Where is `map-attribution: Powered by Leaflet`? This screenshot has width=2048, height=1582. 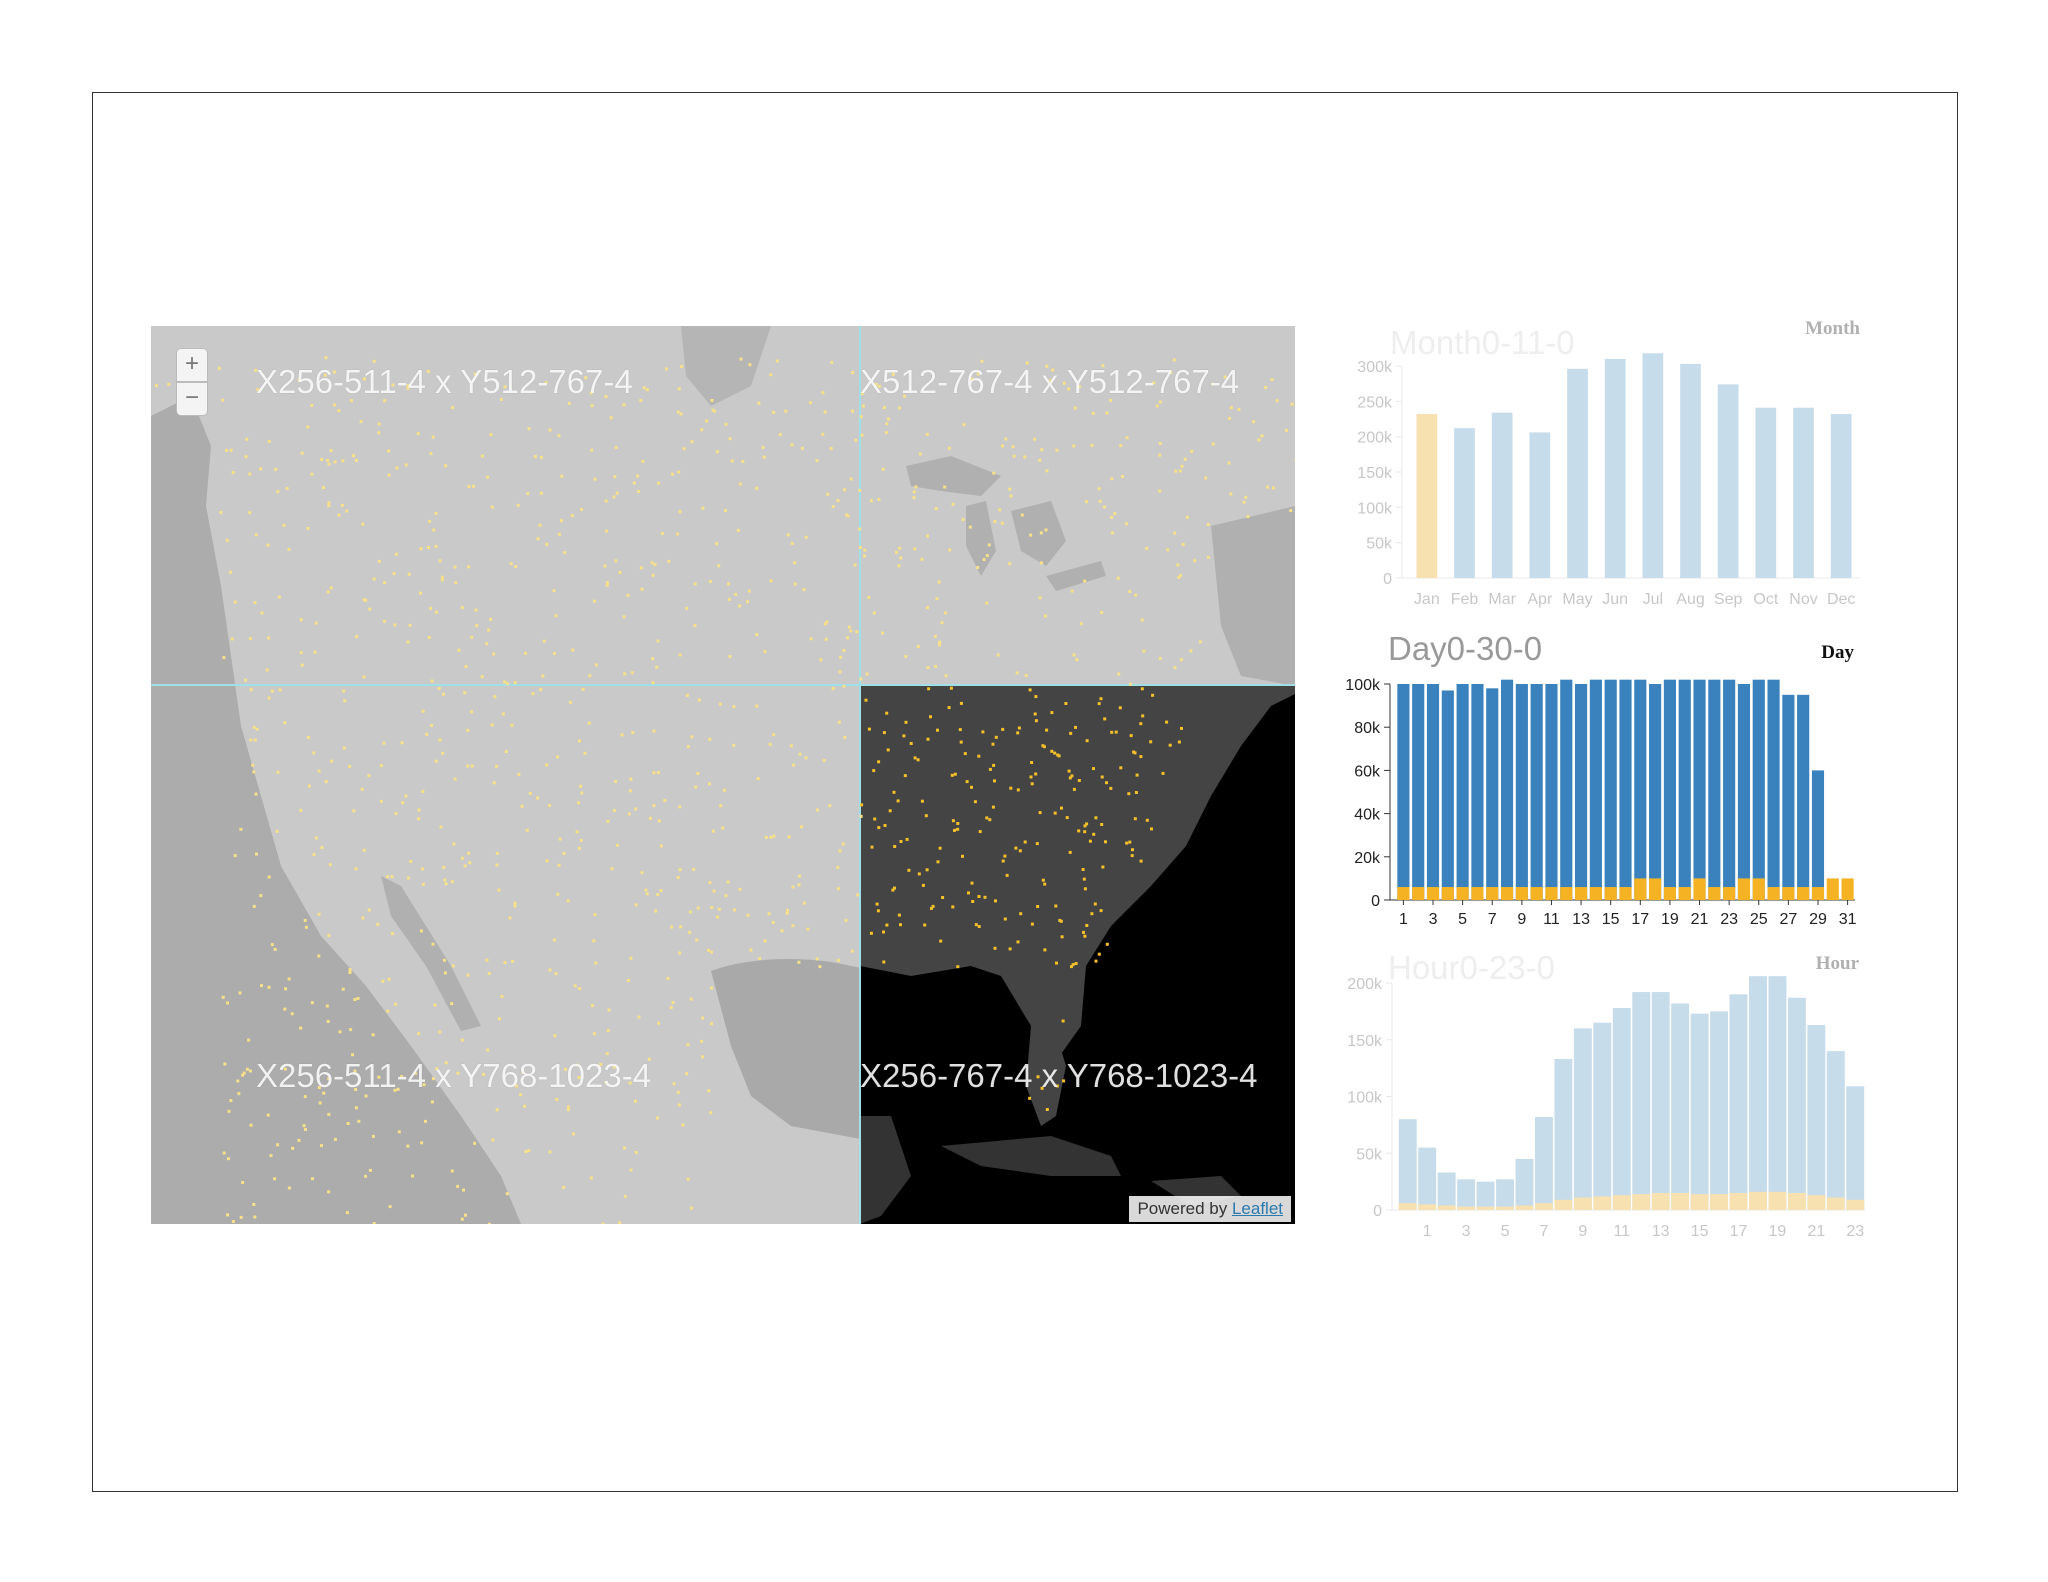 map-attribution: Powered by Leaflet is located at coordinates (1210, 1209).